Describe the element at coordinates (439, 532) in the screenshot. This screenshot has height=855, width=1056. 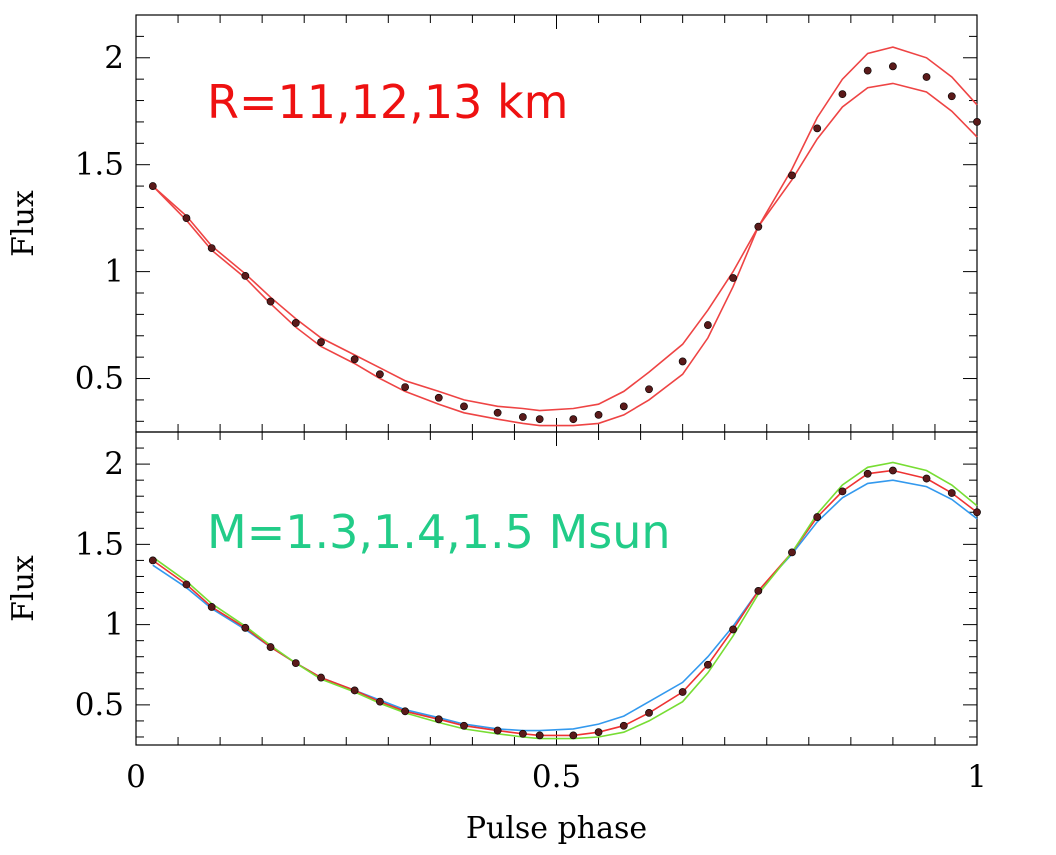
I see `panel-annotation: M=1.3,1.4,1.5 Msun` at that location.